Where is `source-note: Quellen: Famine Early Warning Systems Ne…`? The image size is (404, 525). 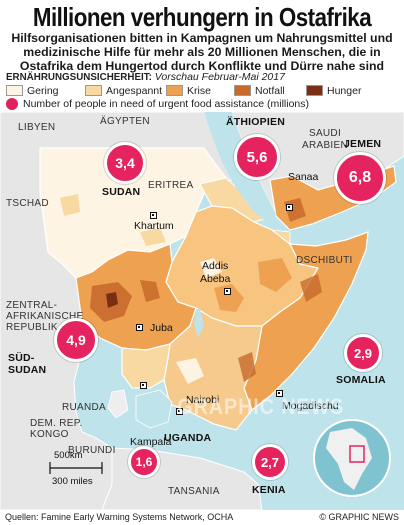 source-note: Quellen: Famine Early Warning Systems Ne… is located at coordinates (119, 517).